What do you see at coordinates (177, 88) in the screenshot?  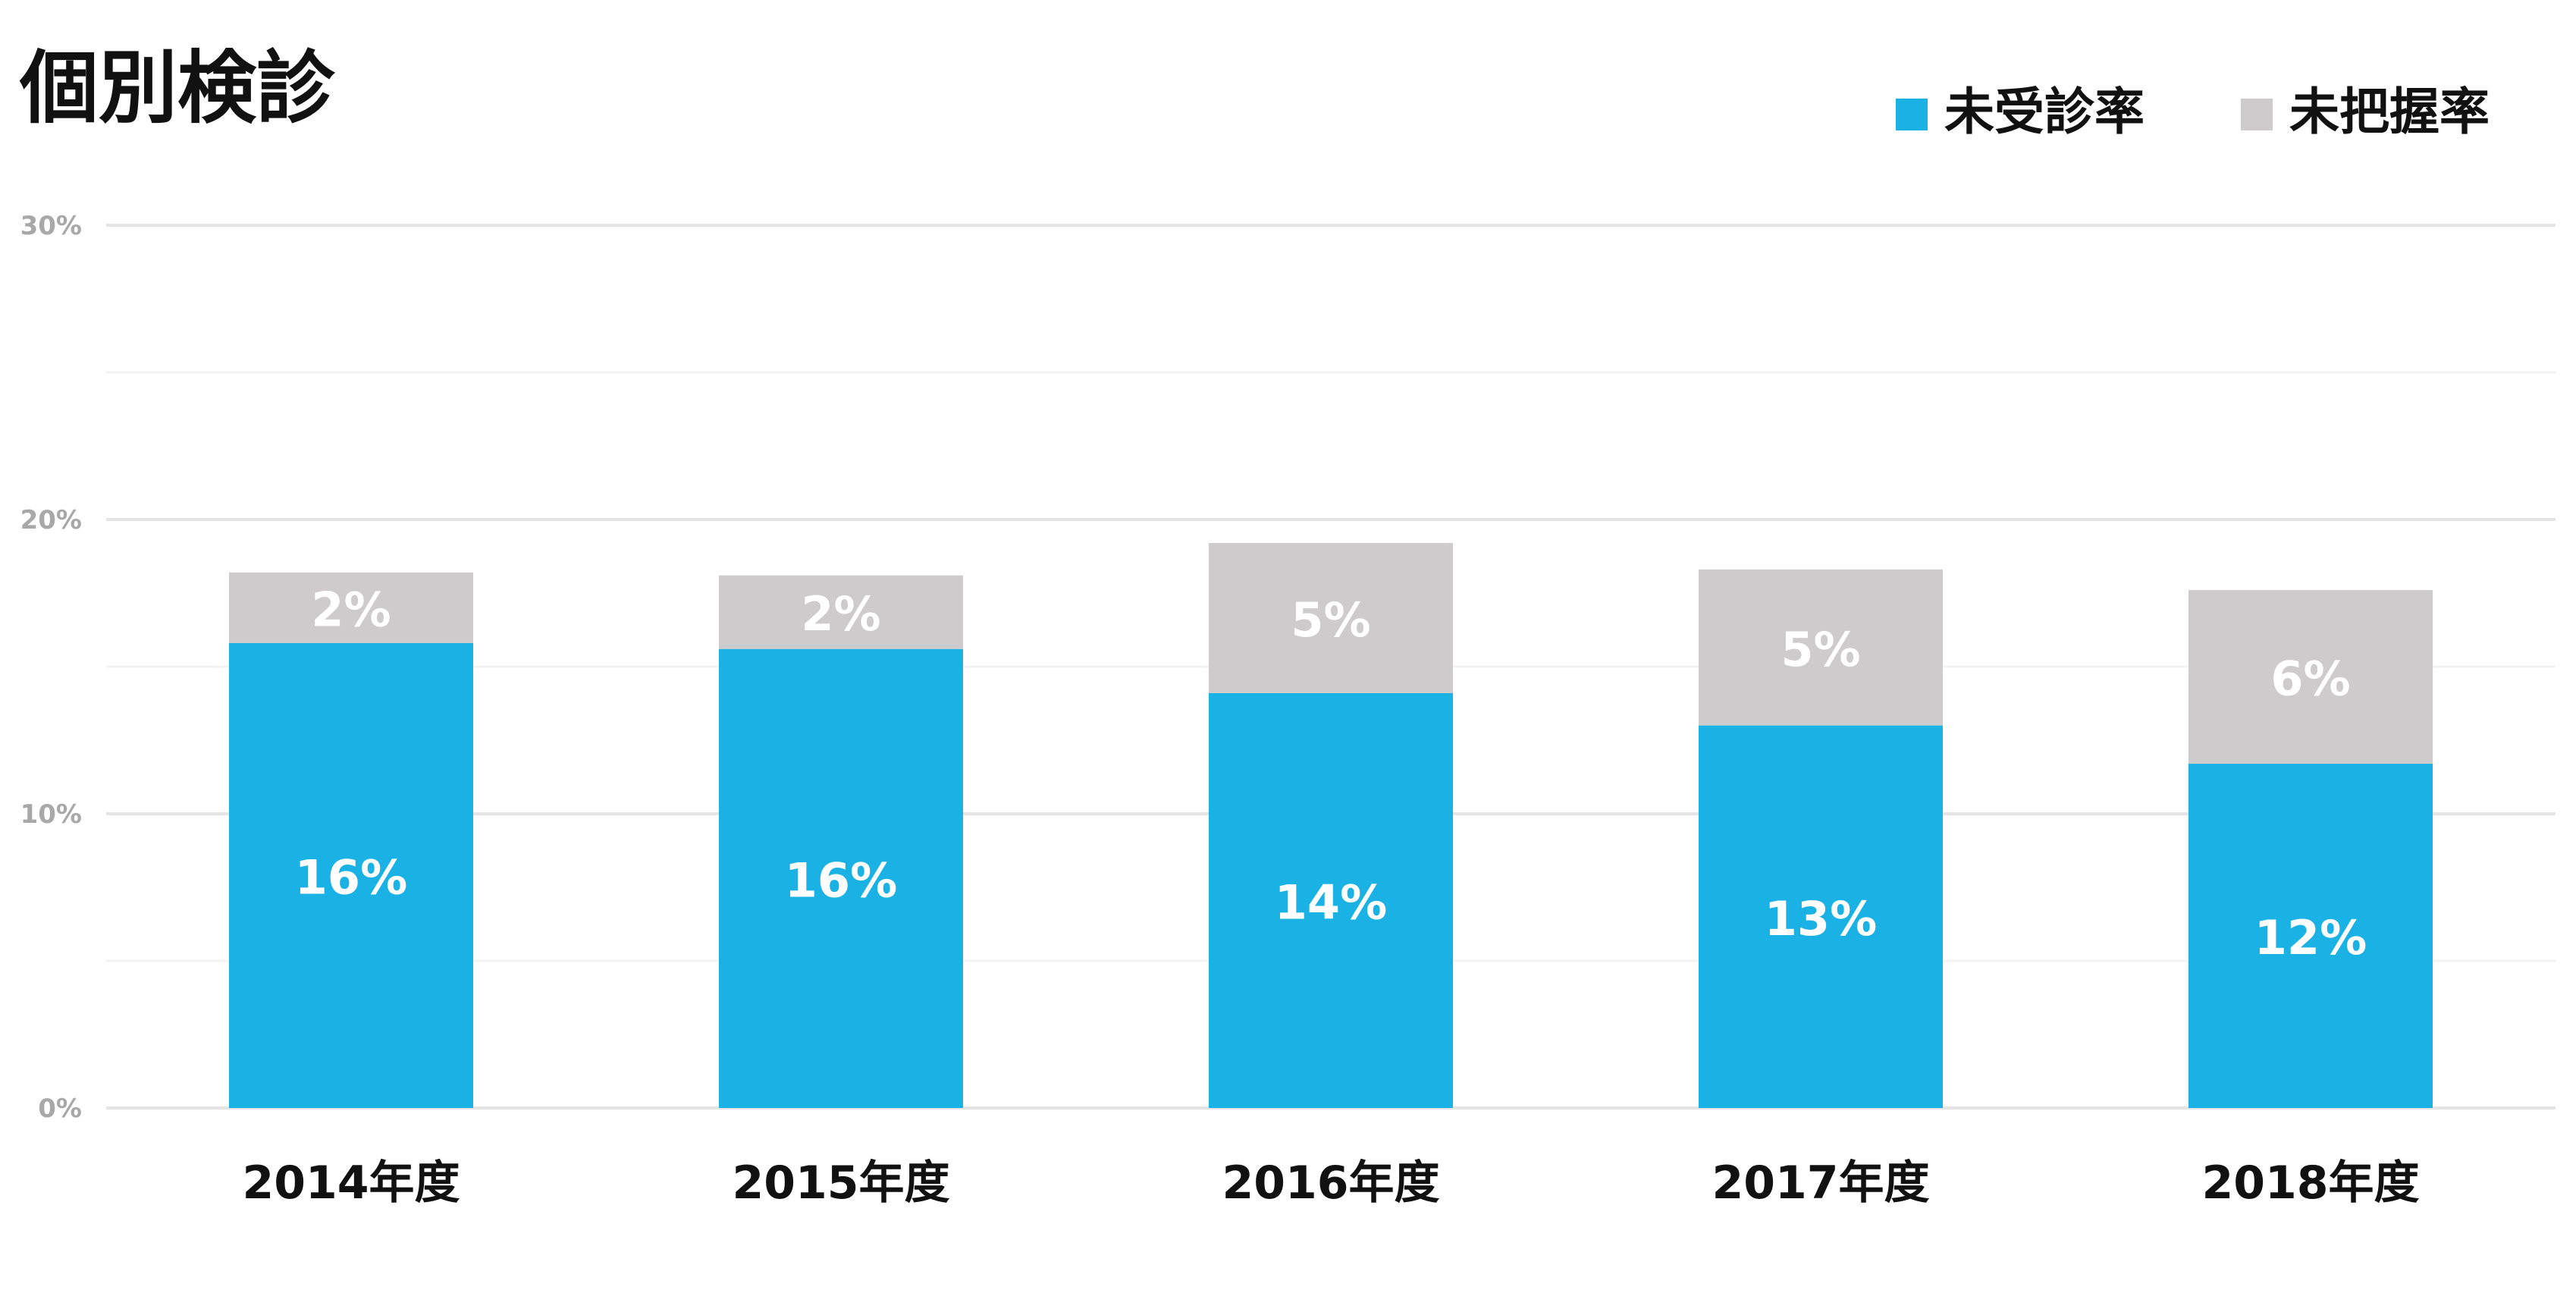 I see `chart-title: 個別検診` at bounding box center [177, 88].